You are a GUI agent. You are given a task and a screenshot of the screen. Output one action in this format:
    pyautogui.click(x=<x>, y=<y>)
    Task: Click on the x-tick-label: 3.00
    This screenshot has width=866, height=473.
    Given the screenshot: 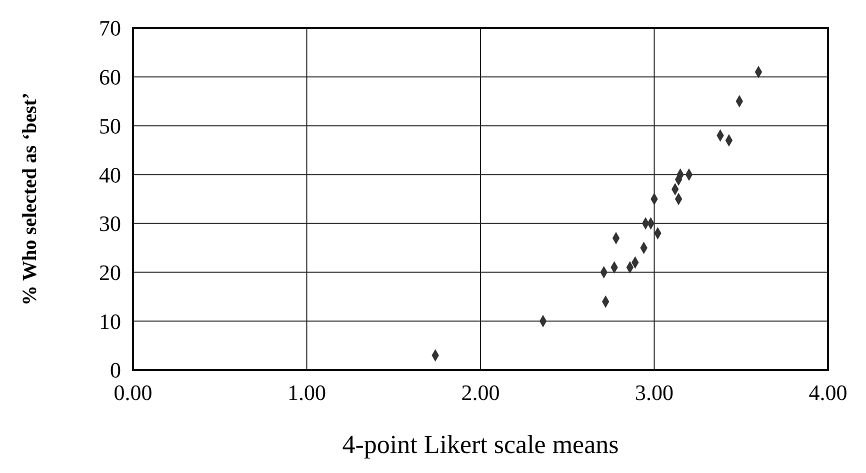 What is the action you would take?
    pyautogui.click(x=654, y=392)
    